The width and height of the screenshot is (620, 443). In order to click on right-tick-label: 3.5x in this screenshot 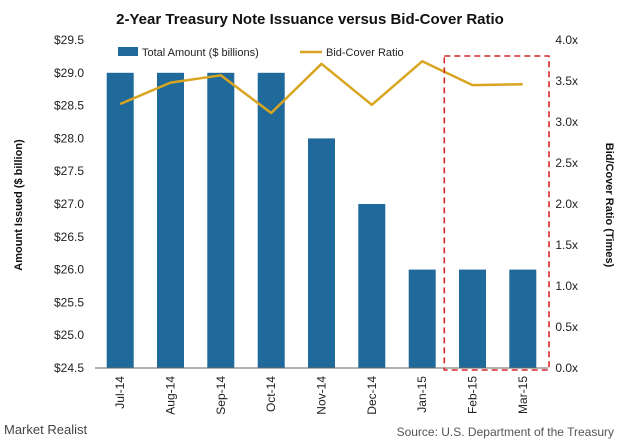, I will do `click(566, 81)`.